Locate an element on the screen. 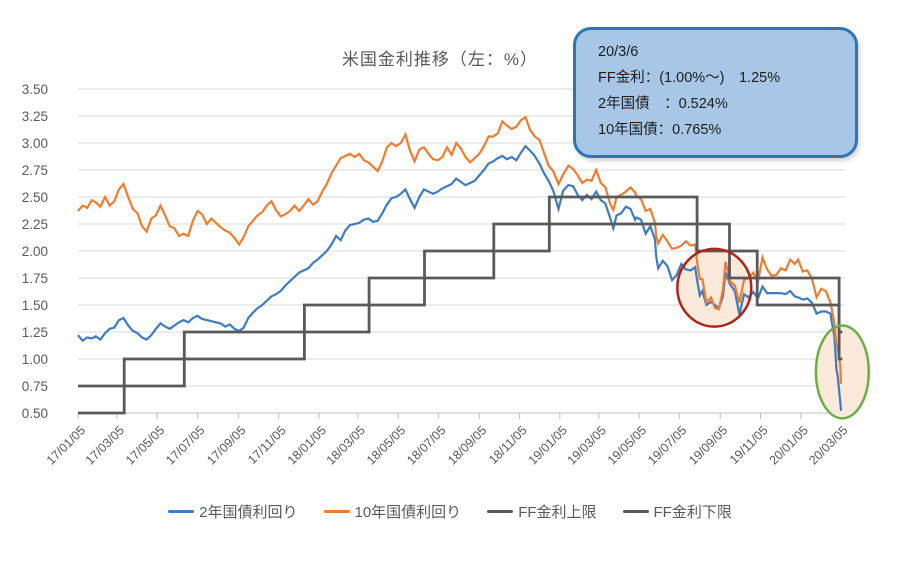 Image resolution: width=900 pixels, height=564 pixels. x-axis-tick-label: 18/11/05 is located at coordinates (508, 445).